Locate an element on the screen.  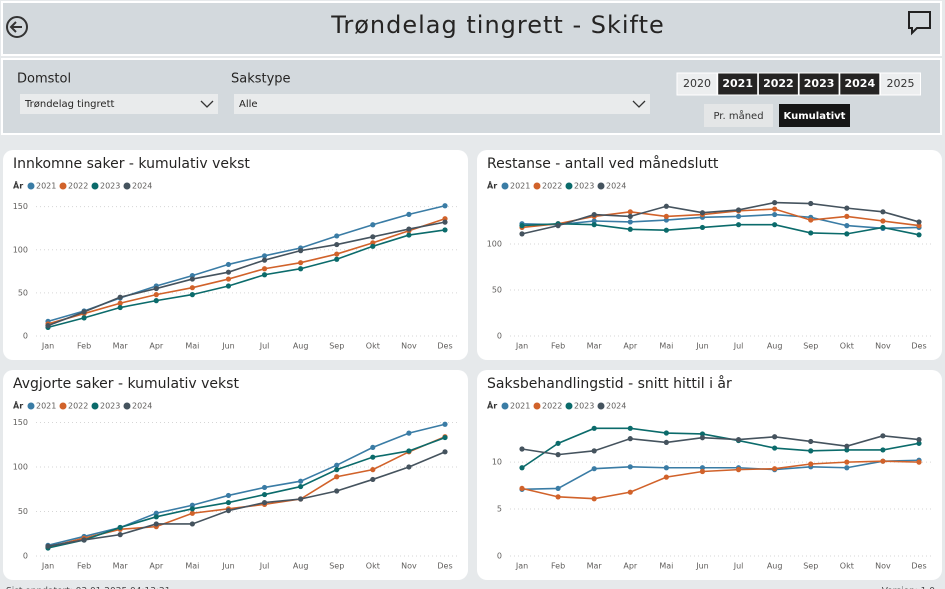
page-title: Trøndelag tingrett - Skifte is located at coordinates (497, 25).